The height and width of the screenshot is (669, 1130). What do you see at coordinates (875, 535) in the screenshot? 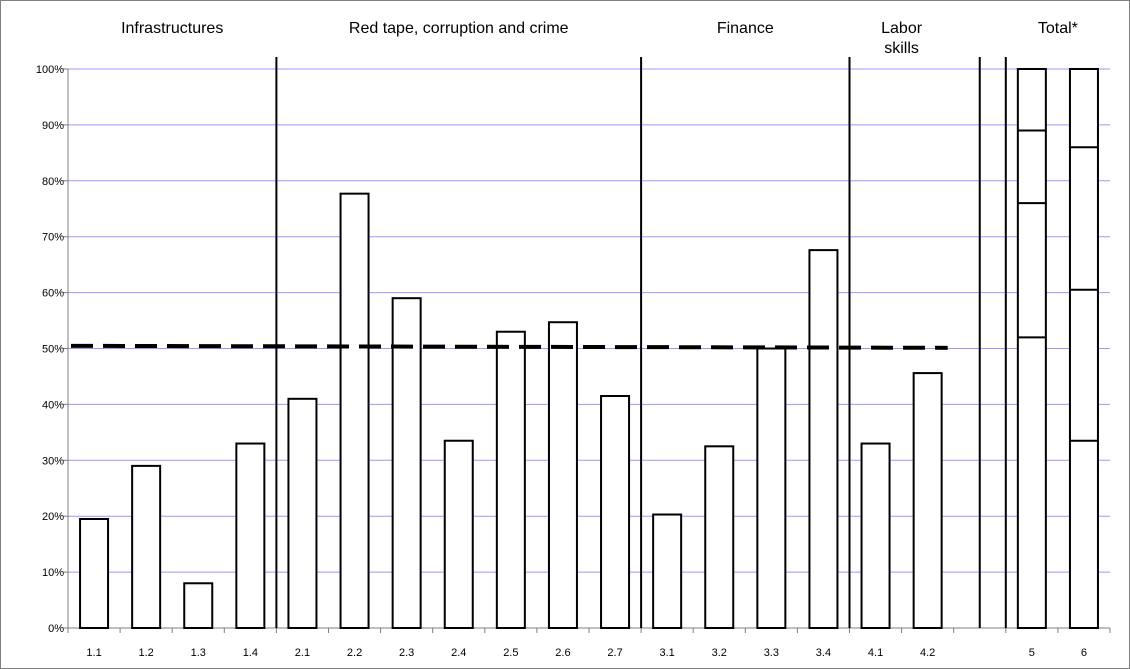
I see `bar-4.1` at bounding box center [875, 535].